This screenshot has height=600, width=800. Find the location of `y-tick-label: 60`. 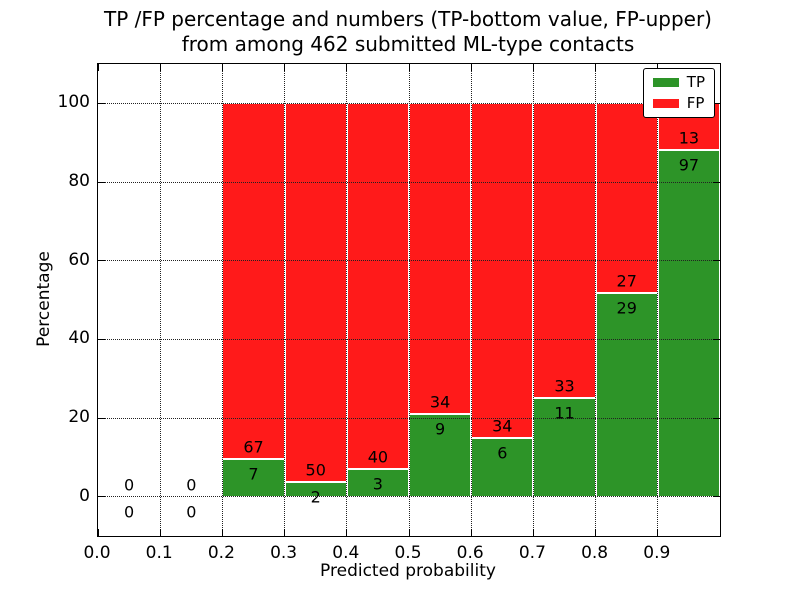

y-tick-label: 60 is located at coordinates (79, 259).